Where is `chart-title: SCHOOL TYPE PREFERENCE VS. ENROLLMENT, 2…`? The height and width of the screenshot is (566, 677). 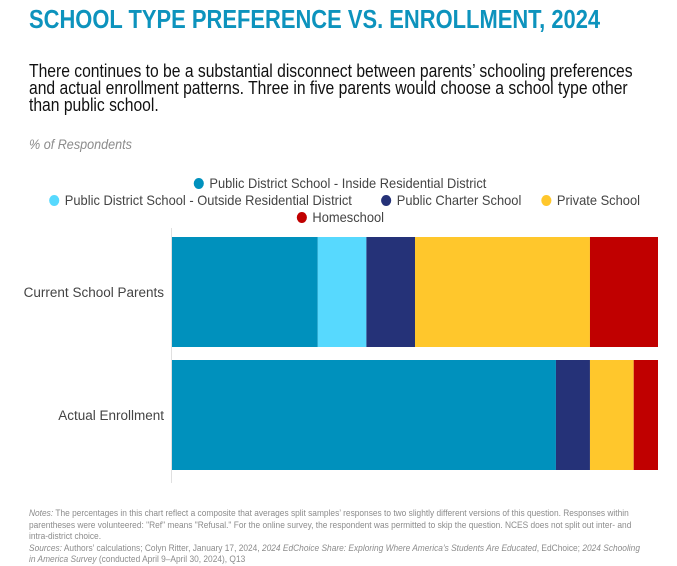 chart-title: SCHOOL TYPE PREFERENCE VS. ENROLLMENT, 2… is located at coordinates (315, 20).